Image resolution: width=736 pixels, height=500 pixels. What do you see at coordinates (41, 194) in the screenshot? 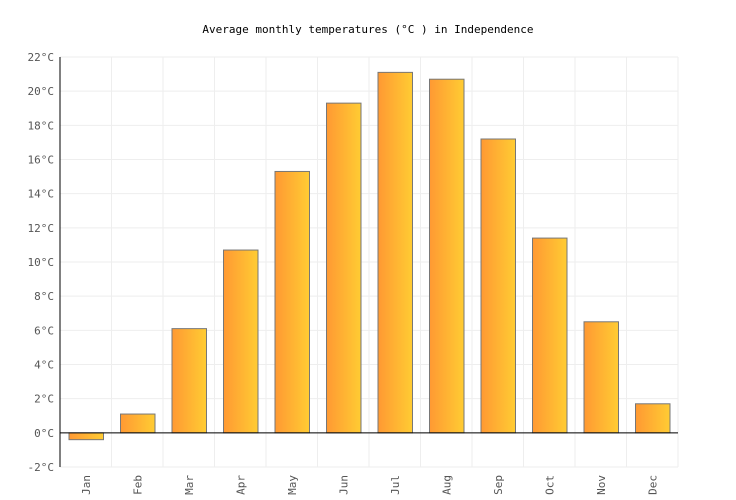
I see `y-tick-label: 14°C` at bounding box center [41, 194].